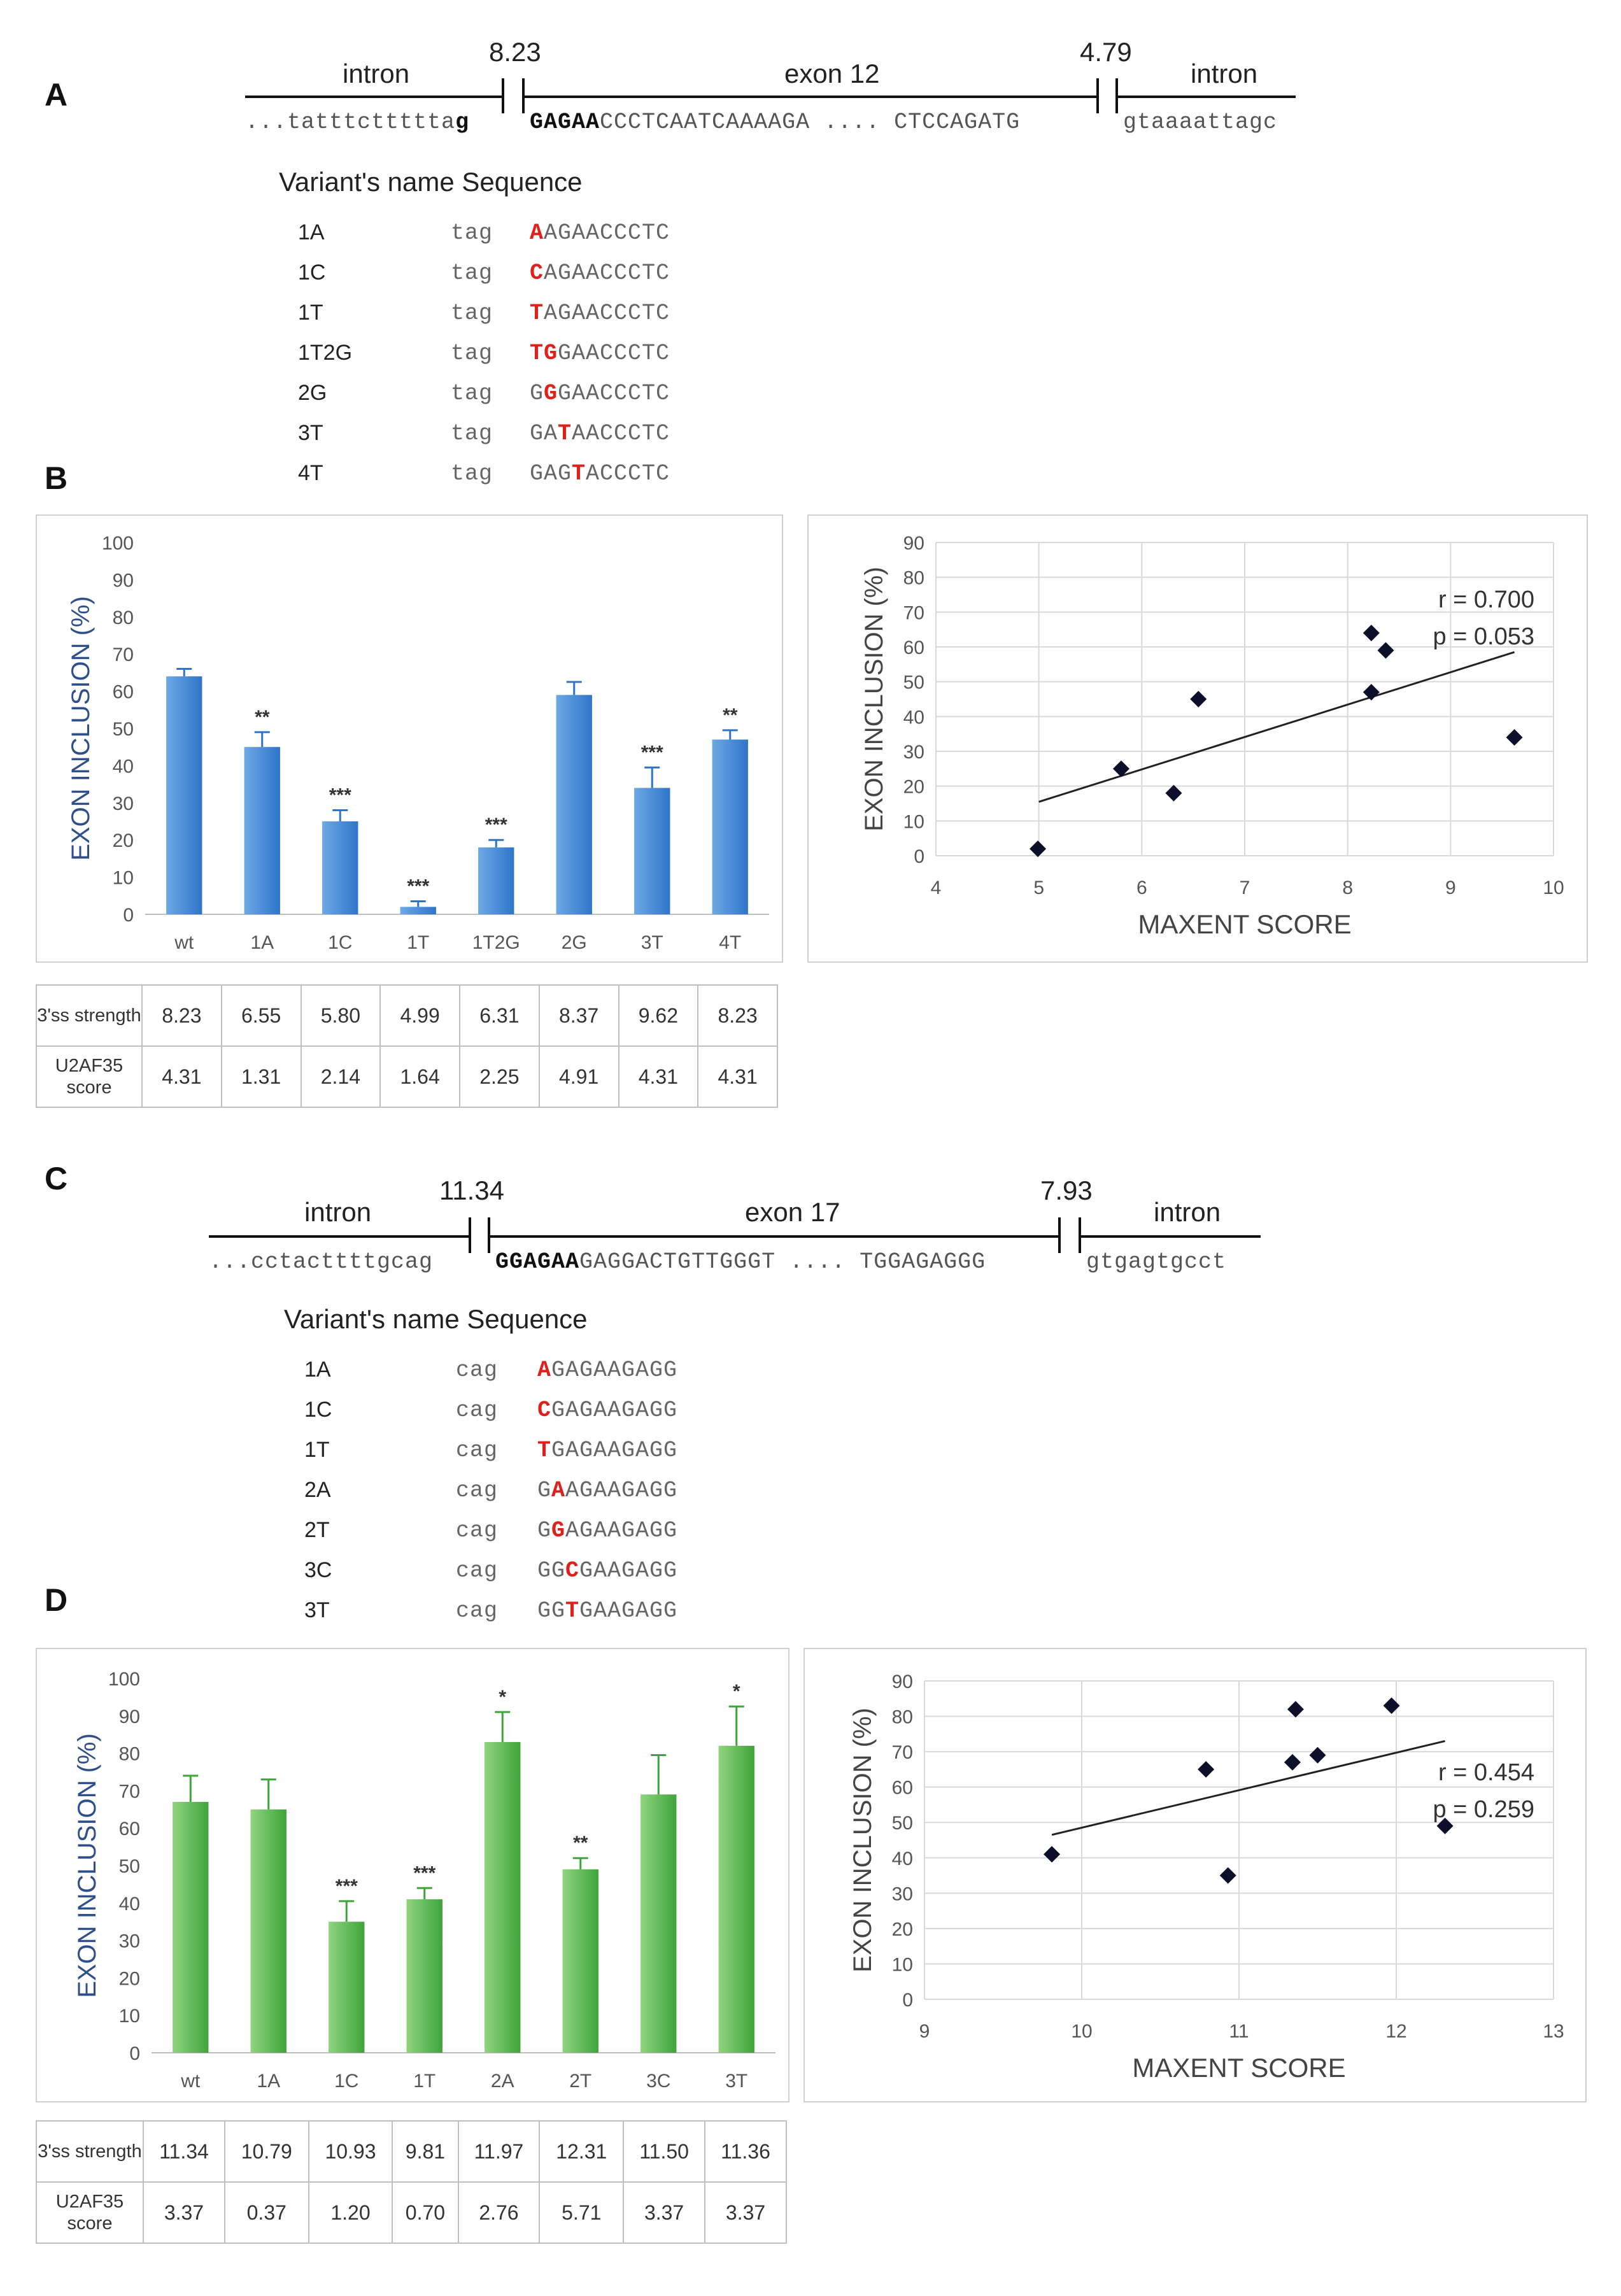 This screenshot has height=2296, width=1621. Describe the element at coordinates (56, 1178) in the screenshot. I see `panel-c-label: C` at that location.